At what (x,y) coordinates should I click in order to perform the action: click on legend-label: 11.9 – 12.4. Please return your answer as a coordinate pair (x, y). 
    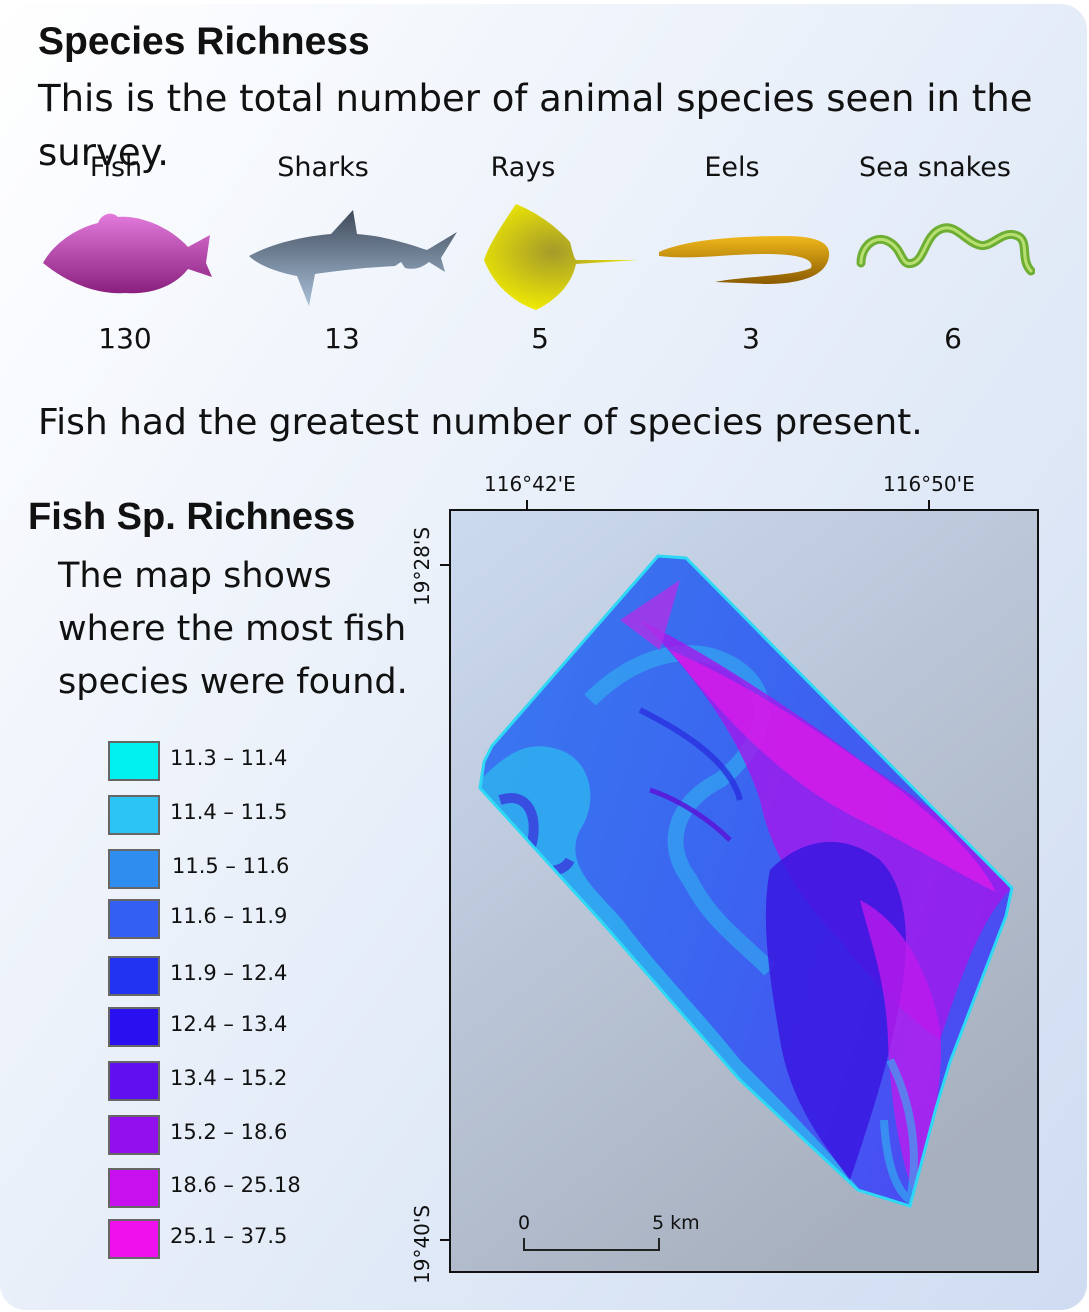
    Looking at the image, I should click on (229, 973).